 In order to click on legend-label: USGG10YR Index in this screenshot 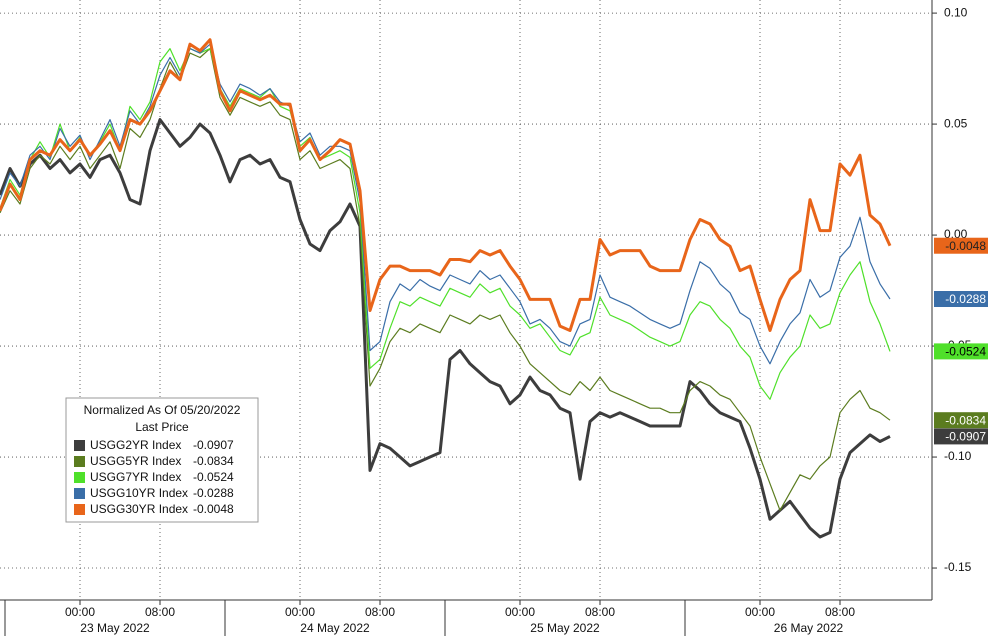, I will do `click(139, 493)`.